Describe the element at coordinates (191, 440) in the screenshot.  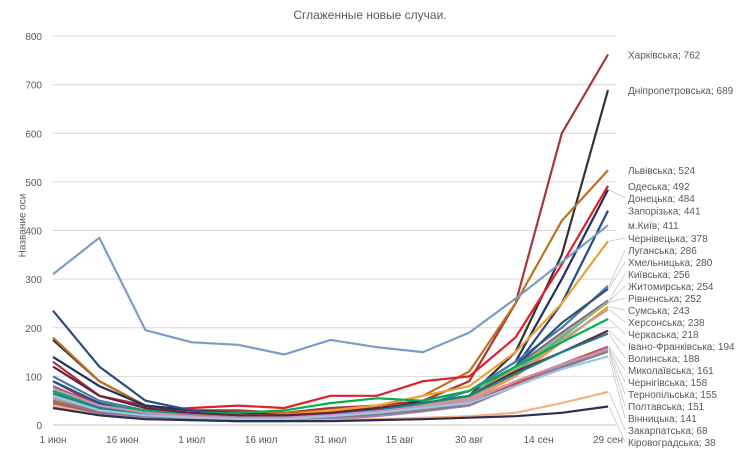
I see `x-tick-label: 1 июл` at that location.